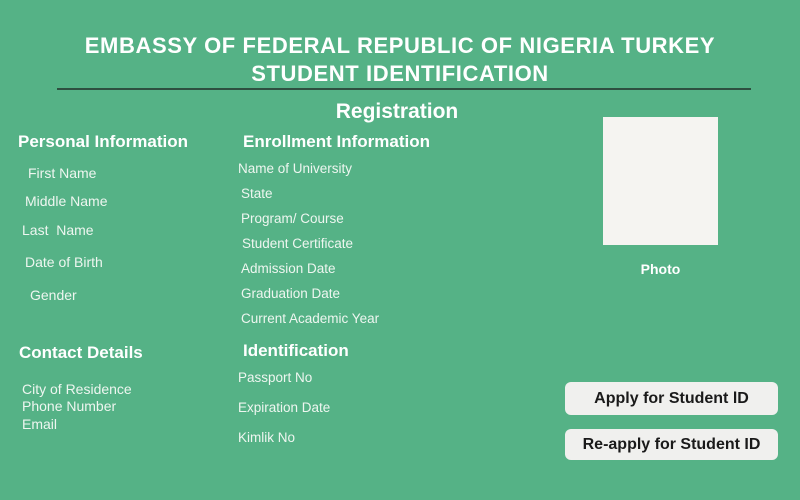  Describe the element at coordinates (284, 407) in the screenshot. I see `field-label-expiration-date: Expiration Date` at that location.